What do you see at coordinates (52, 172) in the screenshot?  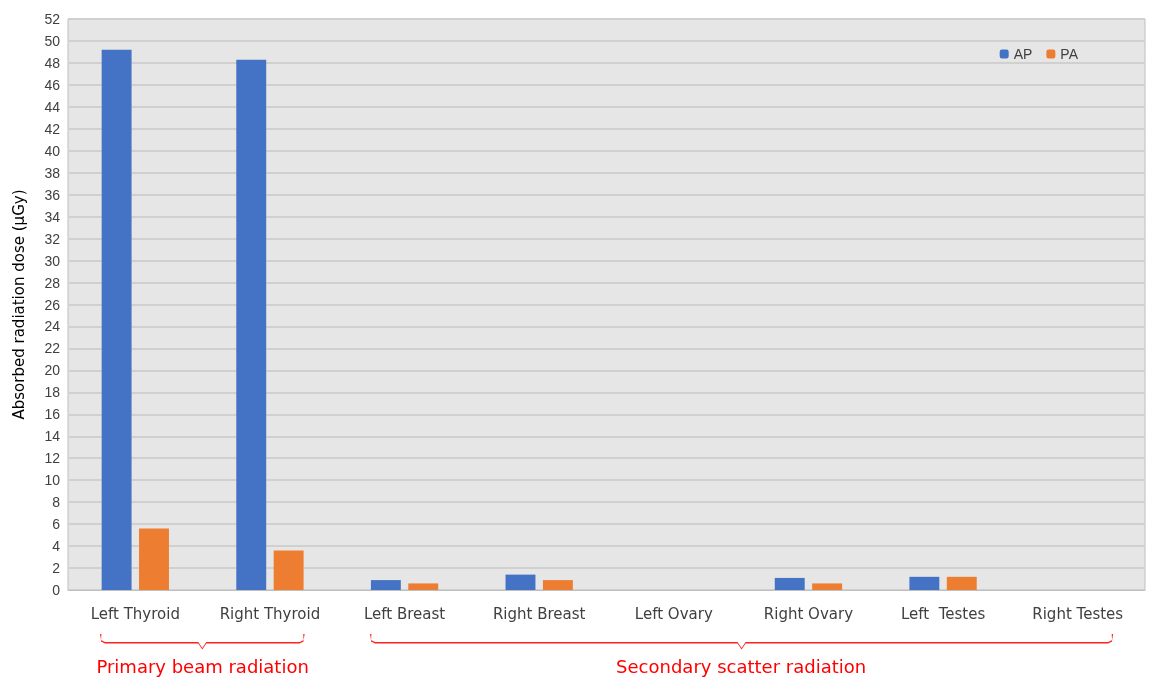 I see `y-tick-label: 38` at bounding box center [52, 172].